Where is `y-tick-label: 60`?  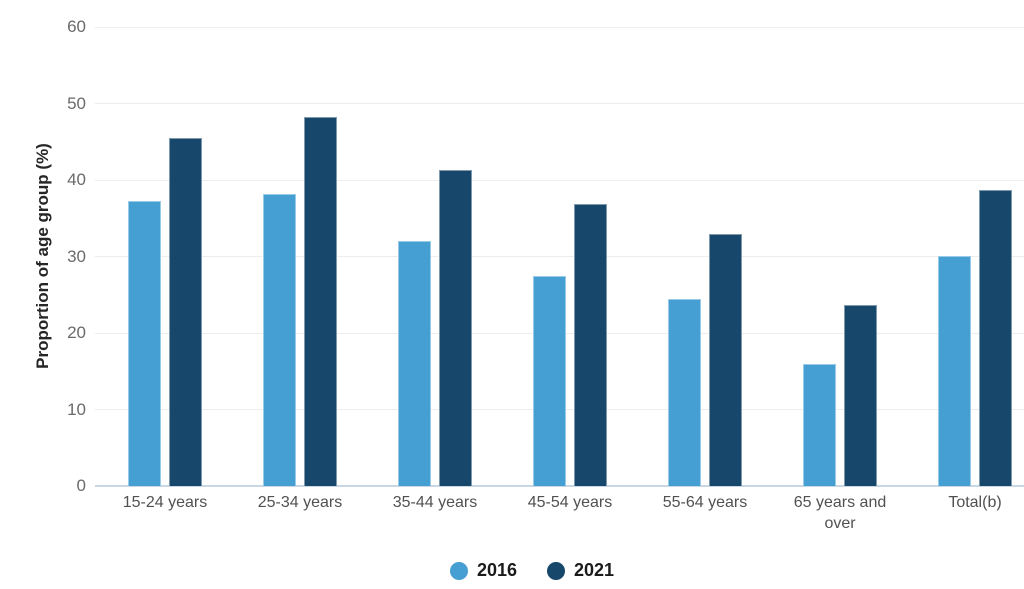
y-tick-label: 60 is located at coordinates (76, 26).